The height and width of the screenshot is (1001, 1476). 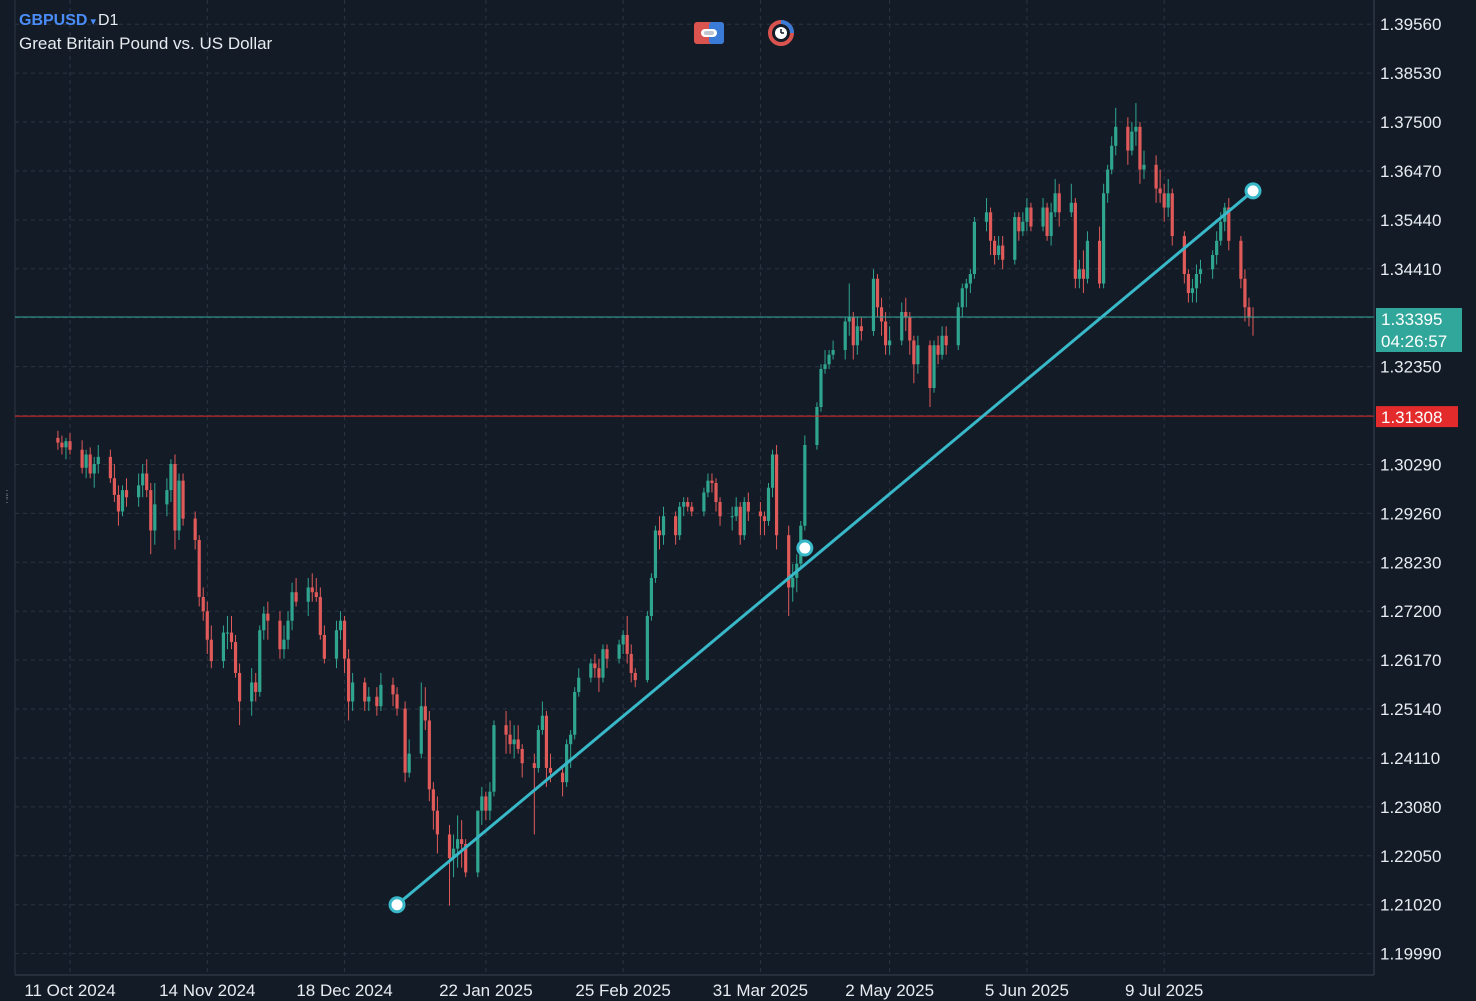 I want to click on symbol-description: Great Britain Pound vs. US Dollar, so click(x=146, y=43).